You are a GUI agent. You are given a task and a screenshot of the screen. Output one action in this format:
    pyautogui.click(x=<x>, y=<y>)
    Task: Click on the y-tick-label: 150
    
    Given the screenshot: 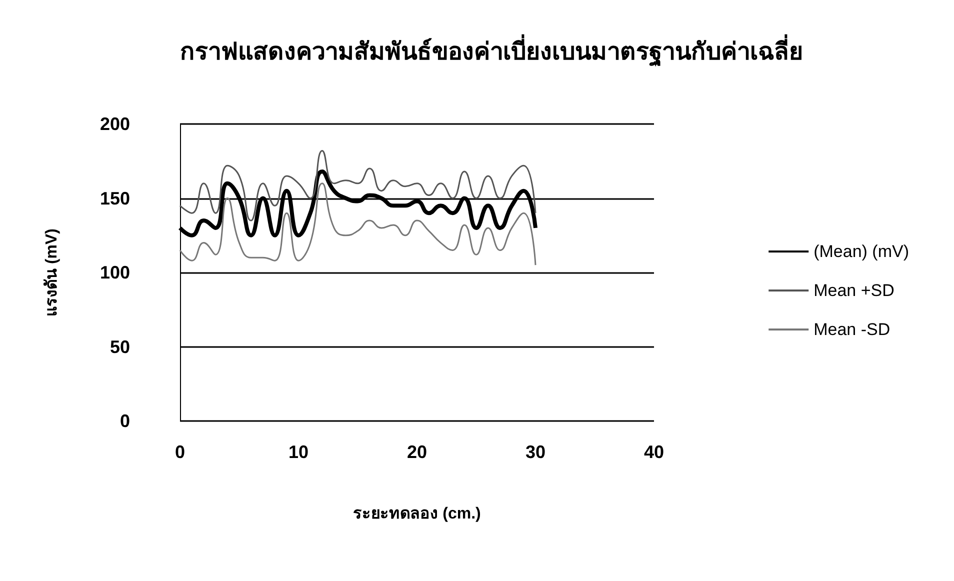 What is the action you would take?
    pyautogui.click(x=115, y=198)
    